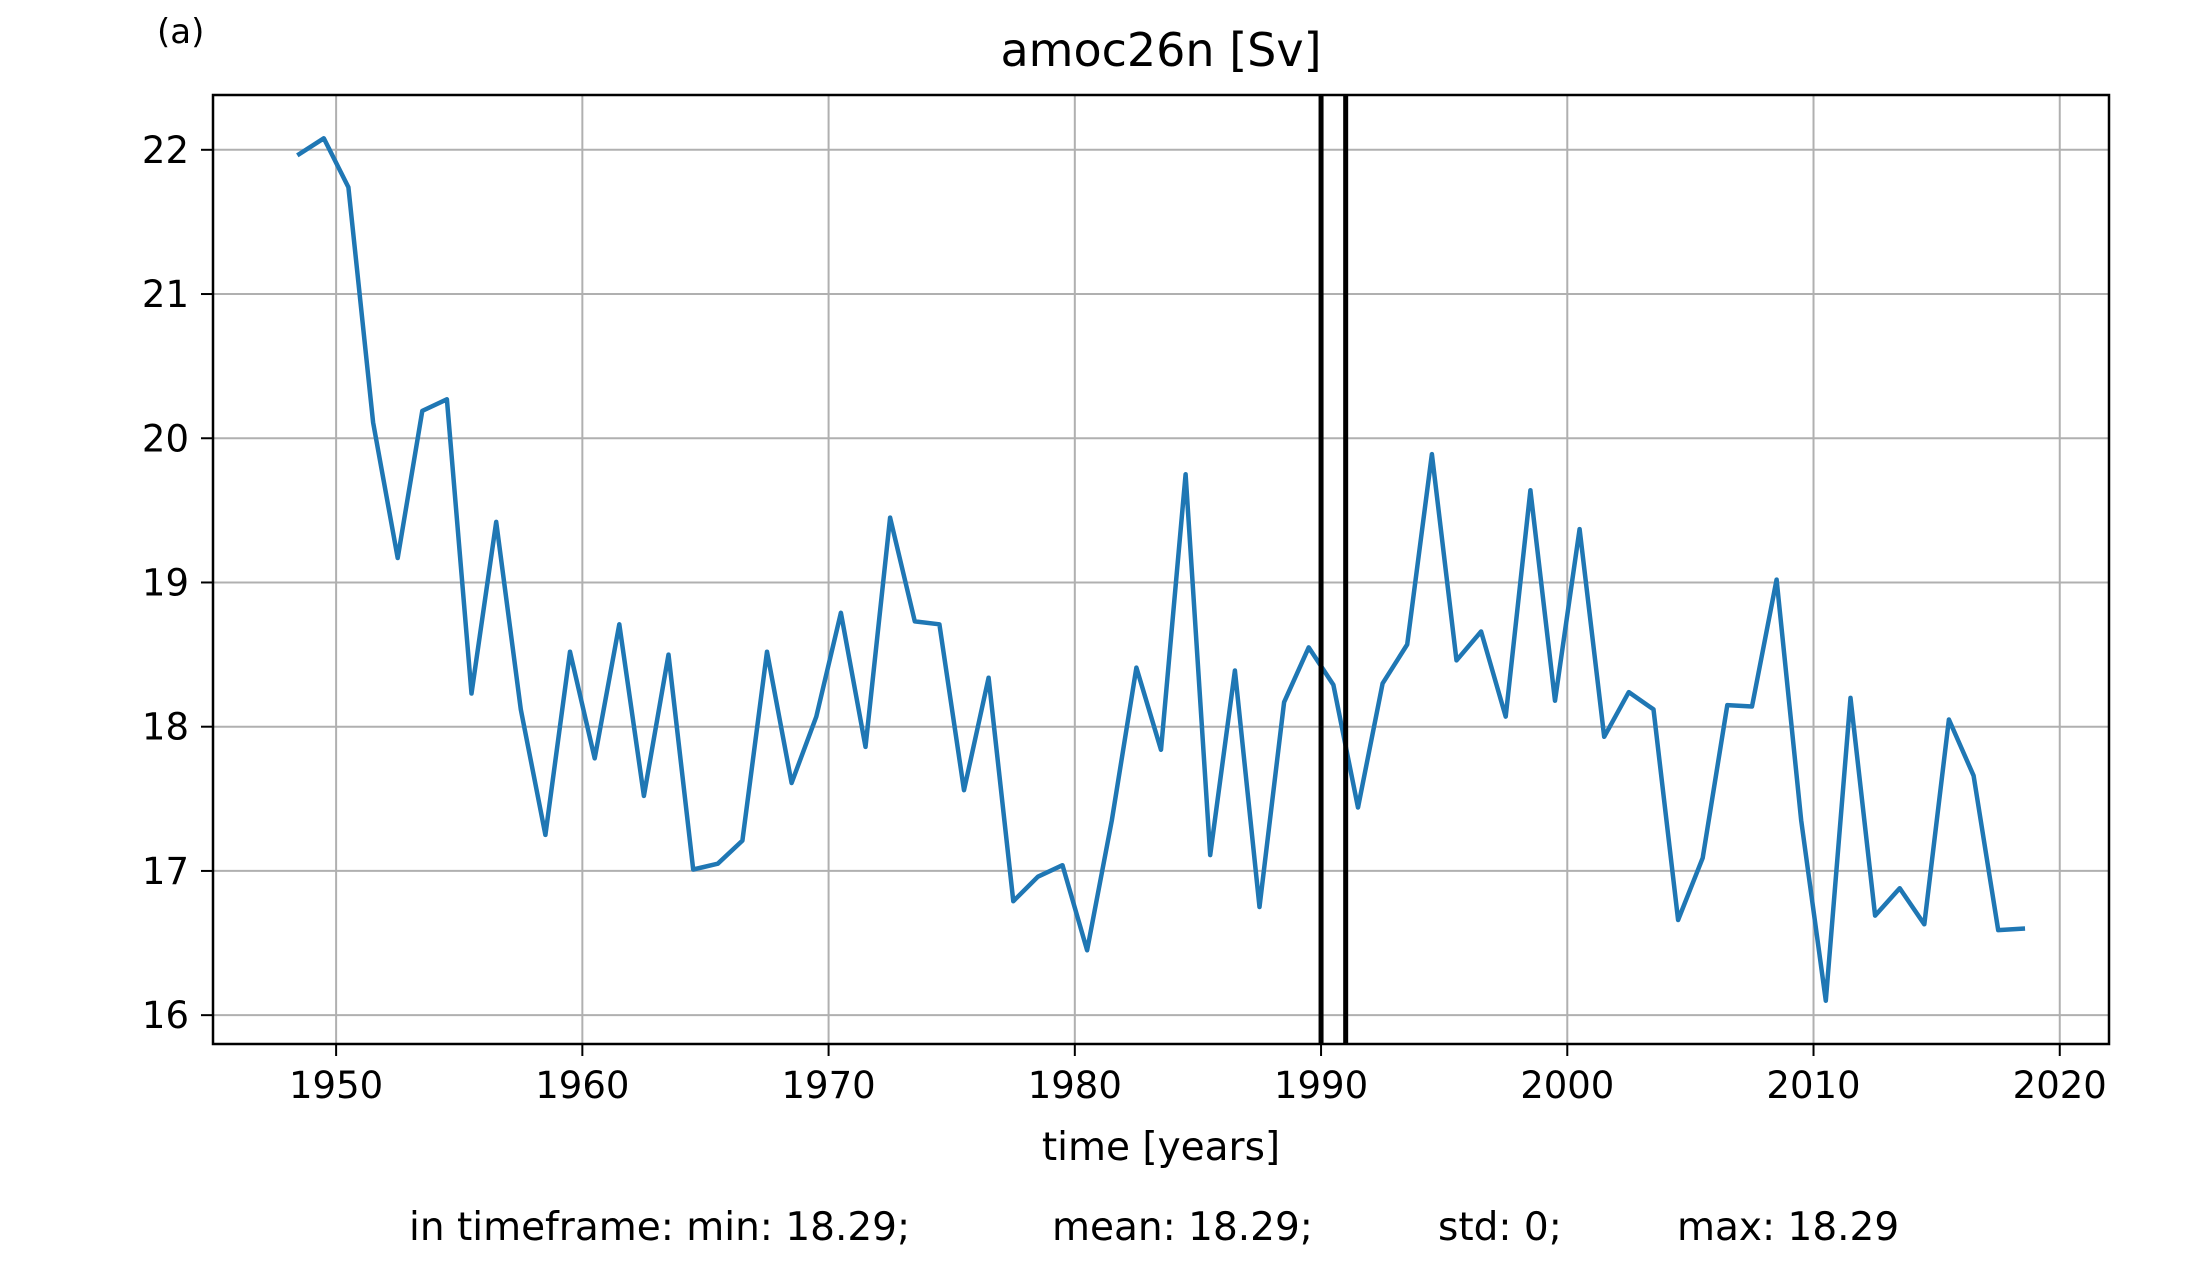  Describe the element at coordinates (165, 871) in the screenshot. I see `y-tick-label: 17` at that location.